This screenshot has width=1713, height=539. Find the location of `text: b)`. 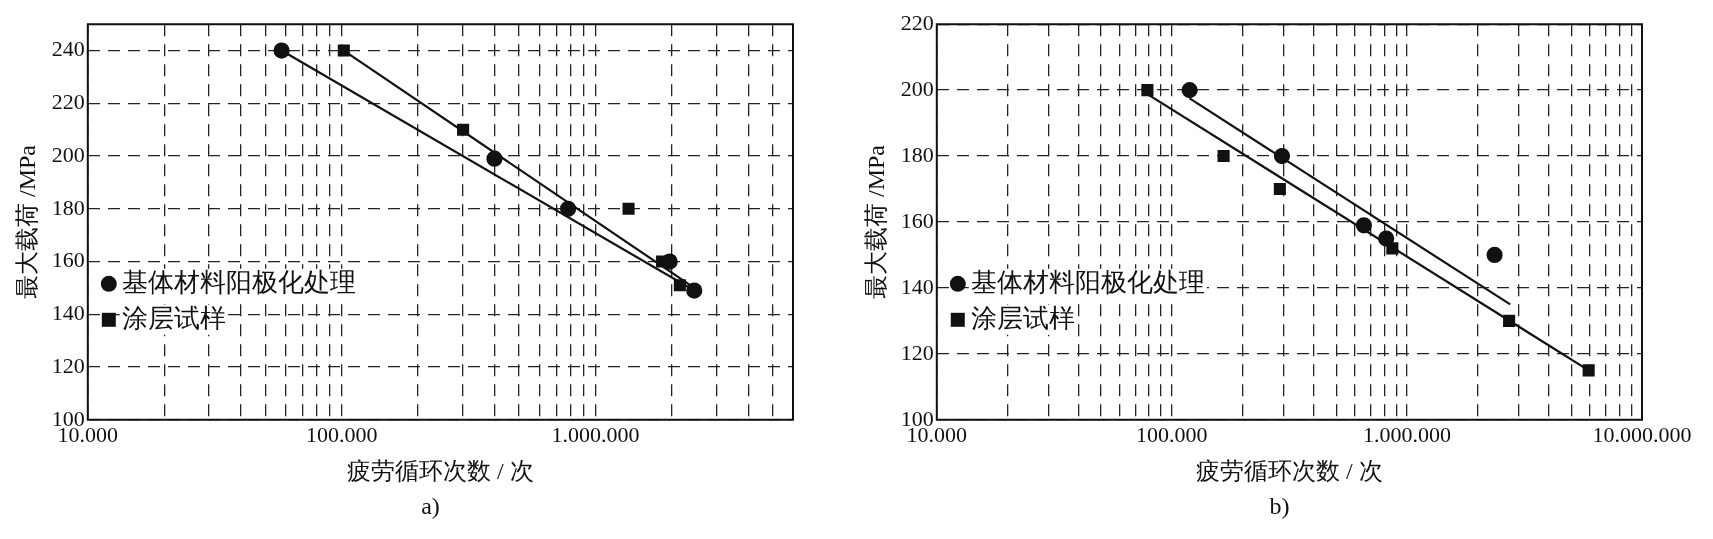

text: b) is located at coordinates (1279, 506).